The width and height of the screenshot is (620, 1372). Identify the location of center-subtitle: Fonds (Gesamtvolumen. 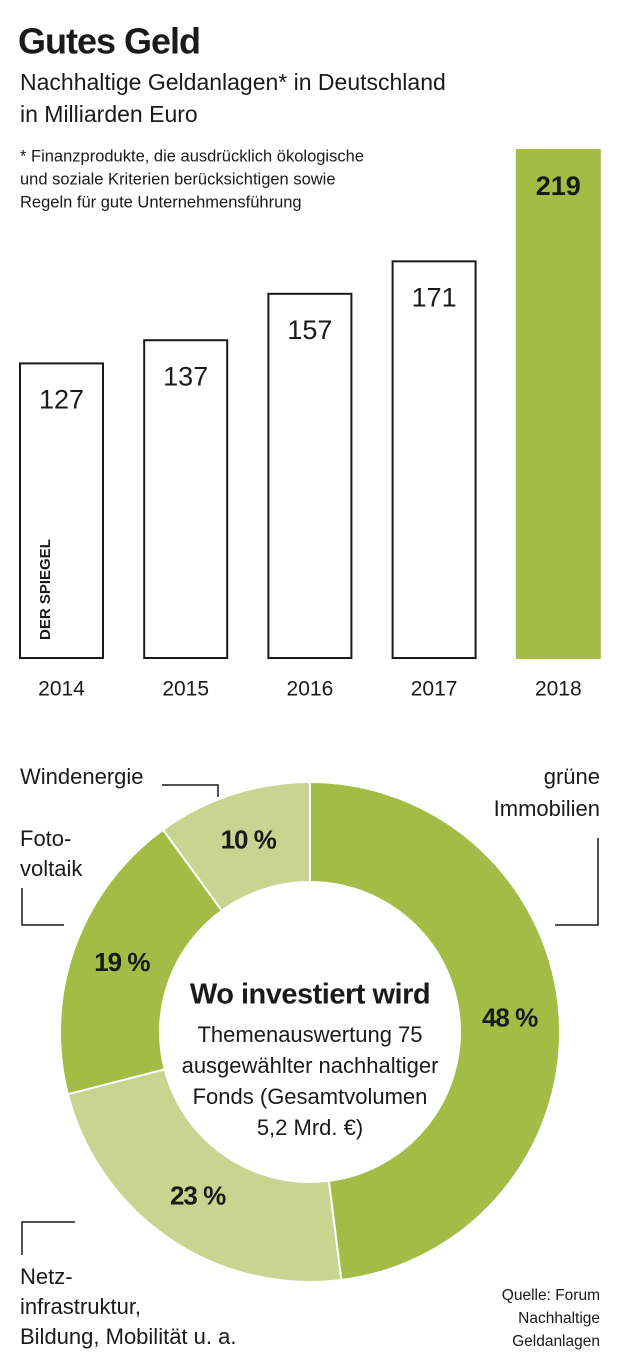
(310, 1096).